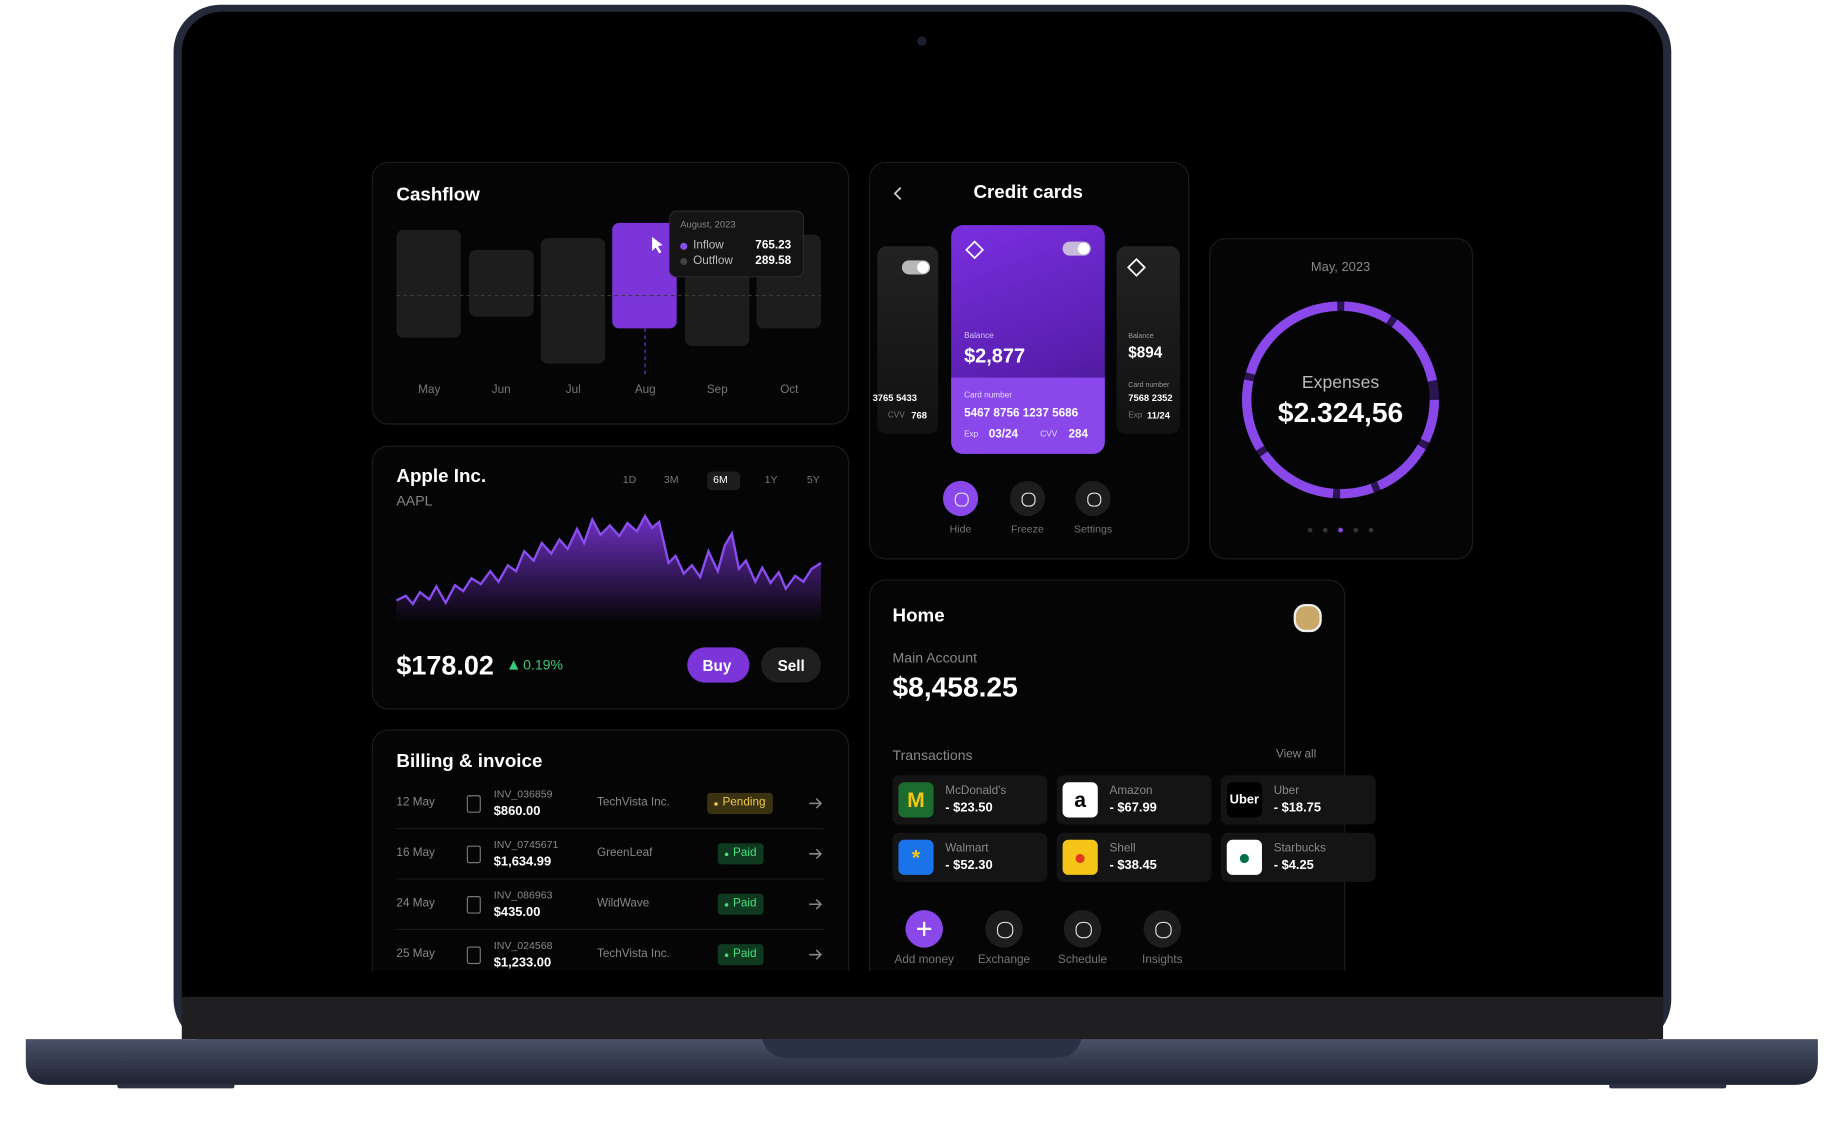 The height and width of the screenshot is (1129, 1839). Describe the element at coordinates (1145, 352) in the screenshot. I see `card-balance: $894` at that location.